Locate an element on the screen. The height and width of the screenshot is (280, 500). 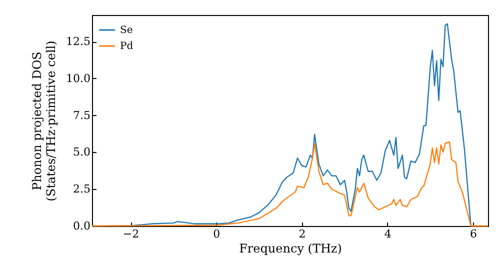
legend-label: Pd is located at coordinates (127, 46).